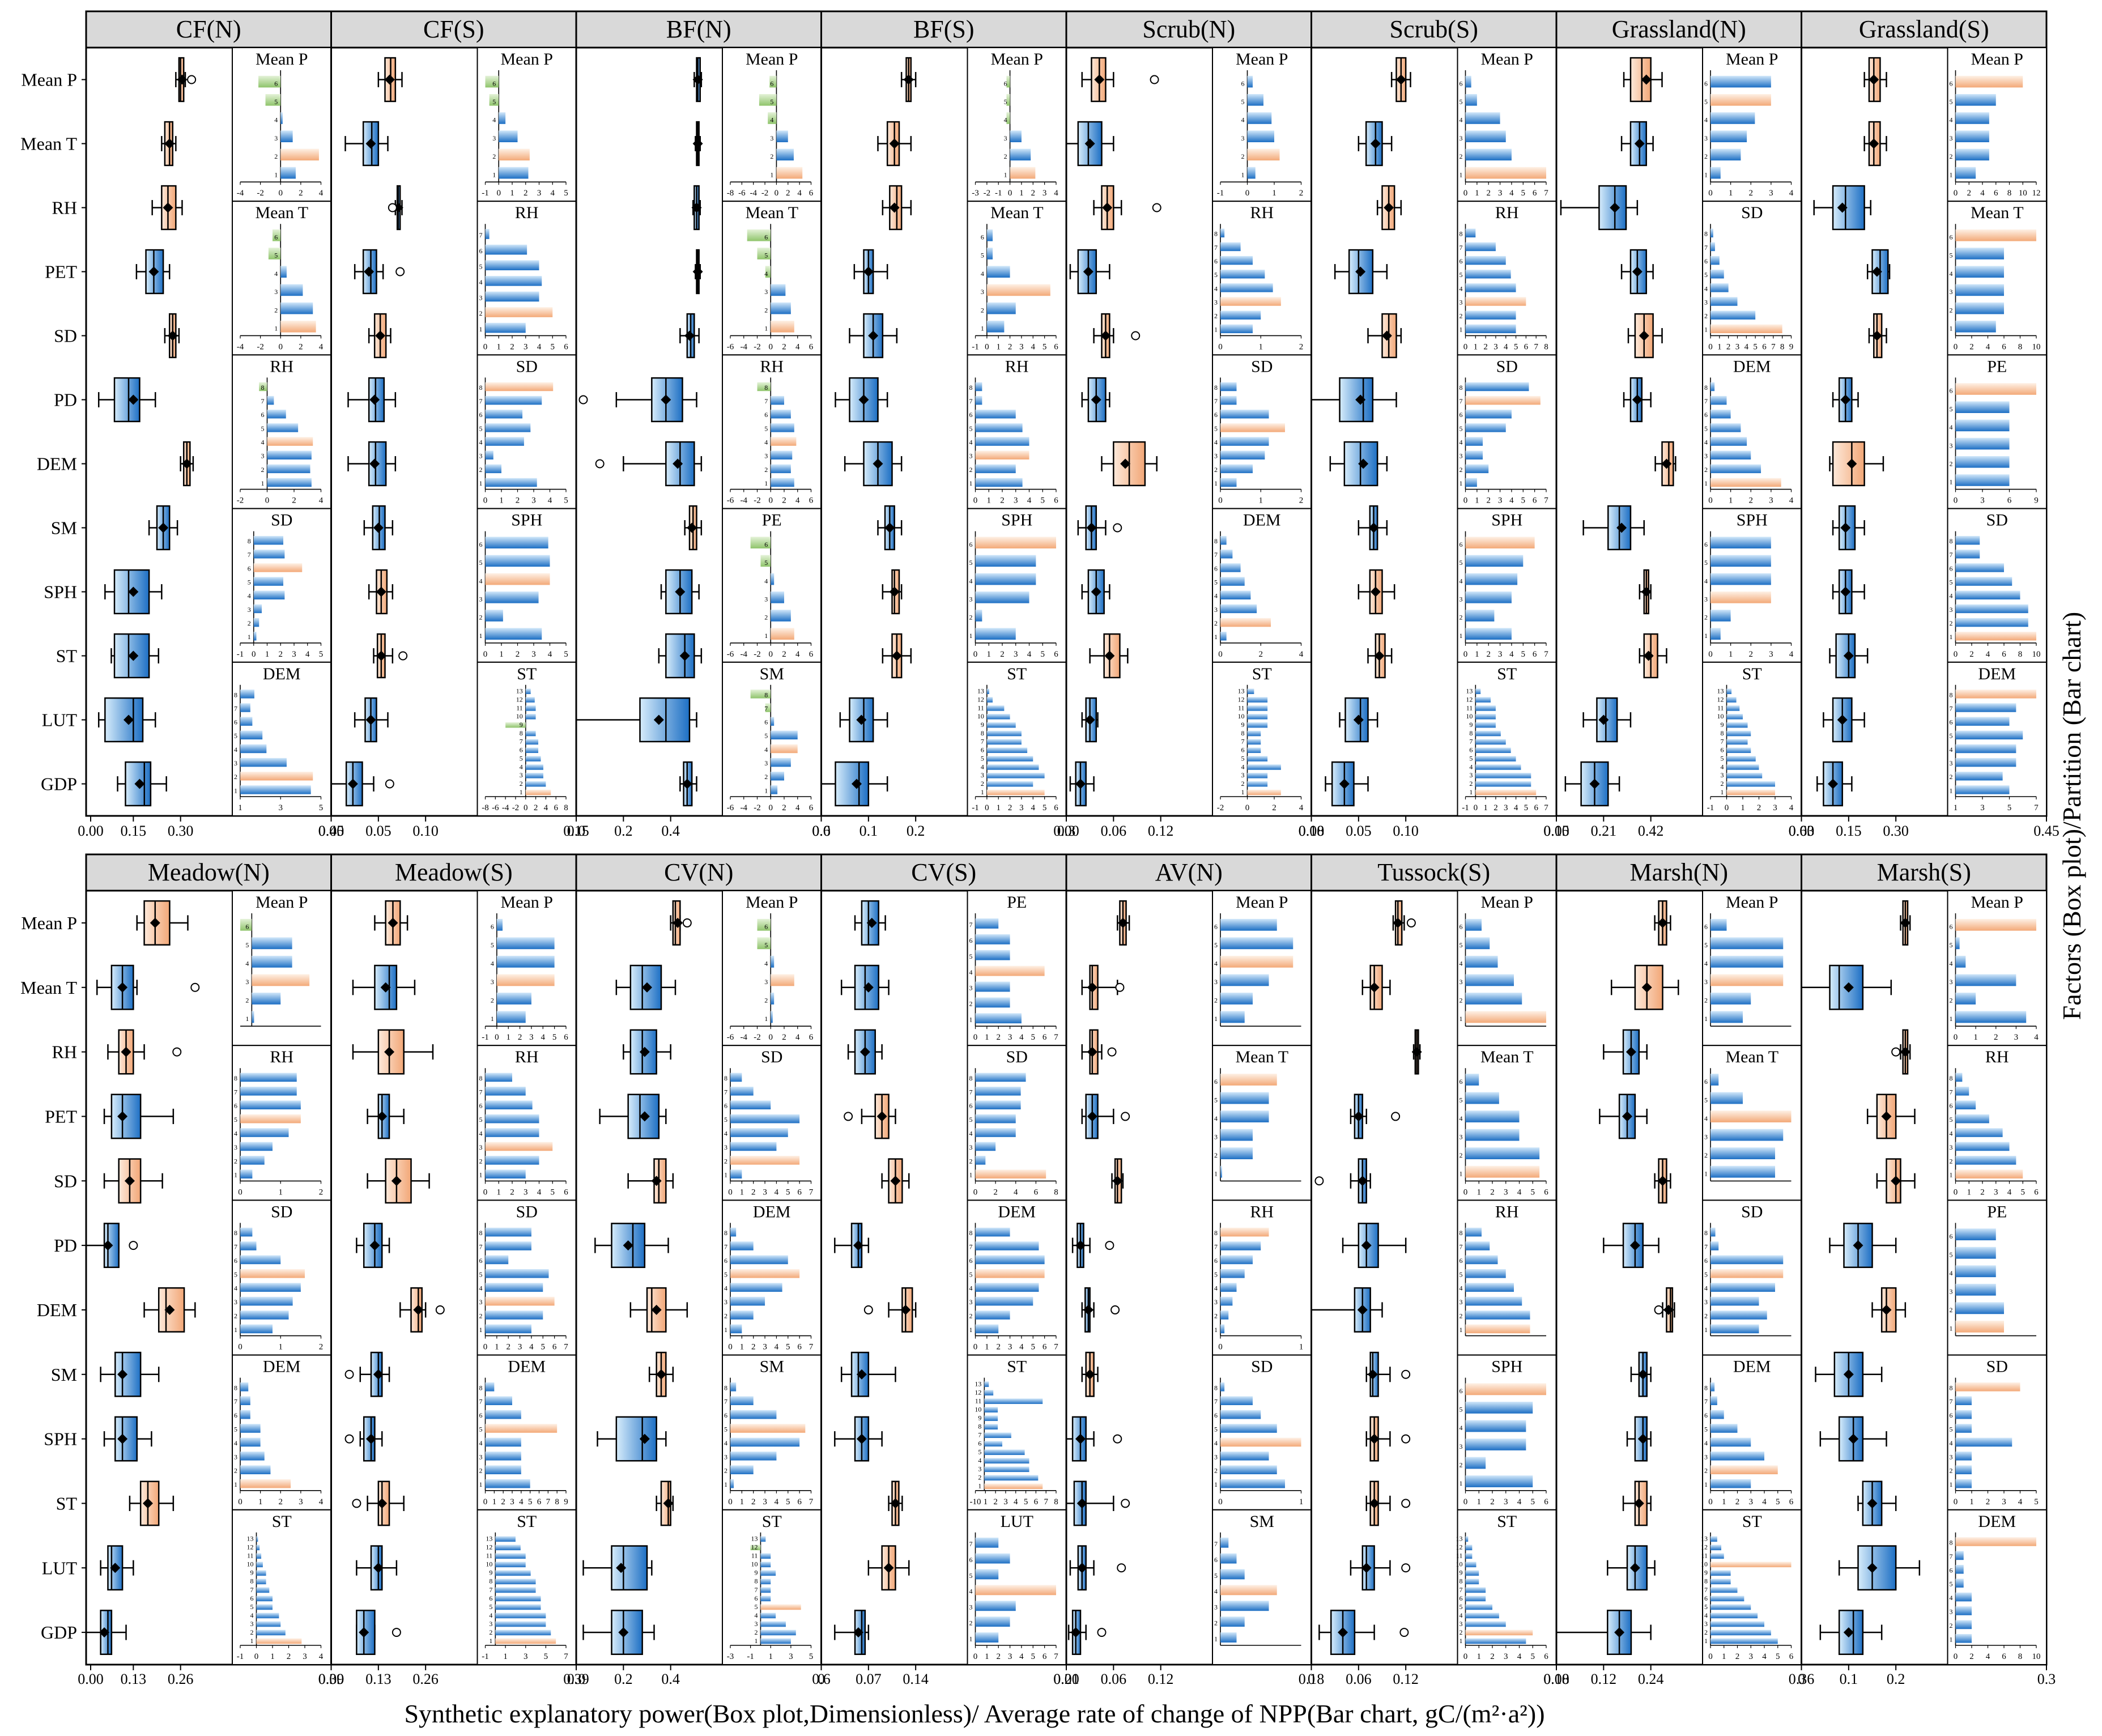  What do you see at coordinates (1651, 831) in the screenshot?
I see `x-tick-label: 0.42` at bounding box center [1651, 831].